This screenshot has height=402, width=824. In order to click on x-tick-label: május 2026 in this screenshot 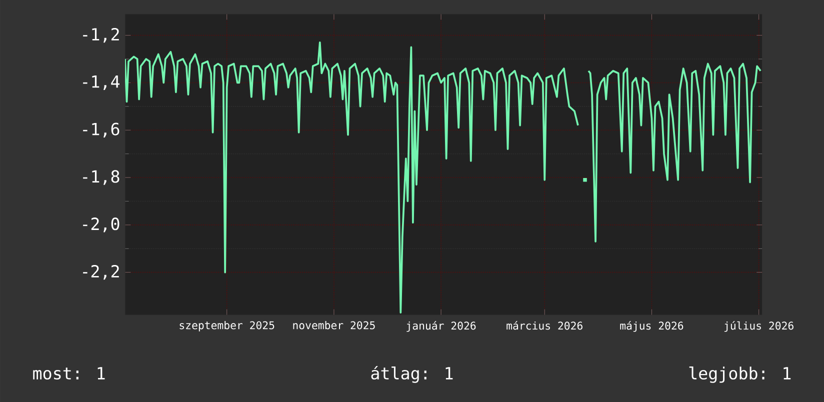, I will do `click(652, 326)`.